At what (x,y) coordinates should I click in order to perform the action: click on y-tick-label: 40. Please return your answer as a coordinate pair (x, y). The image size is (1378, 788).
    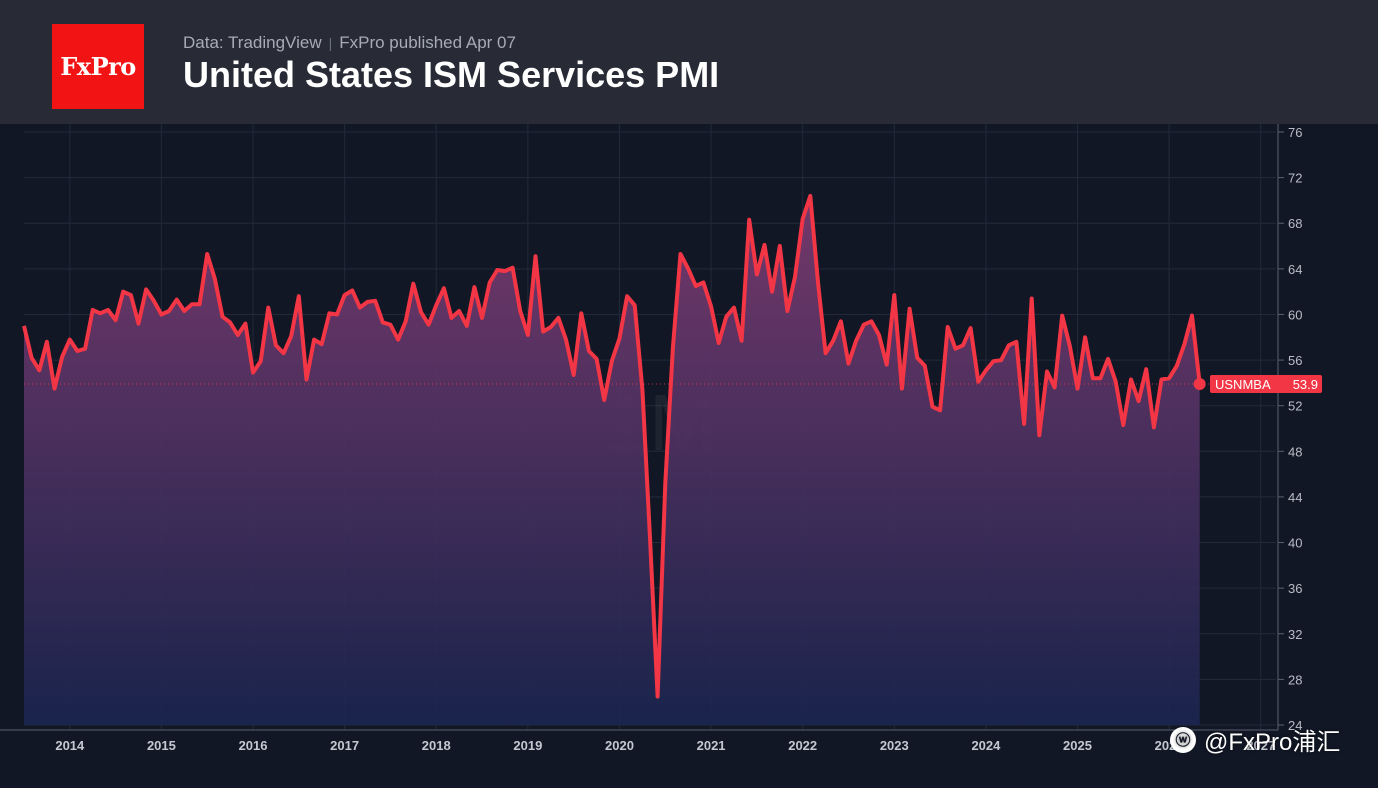
    Looking at the image, I should click on (1295, 543).